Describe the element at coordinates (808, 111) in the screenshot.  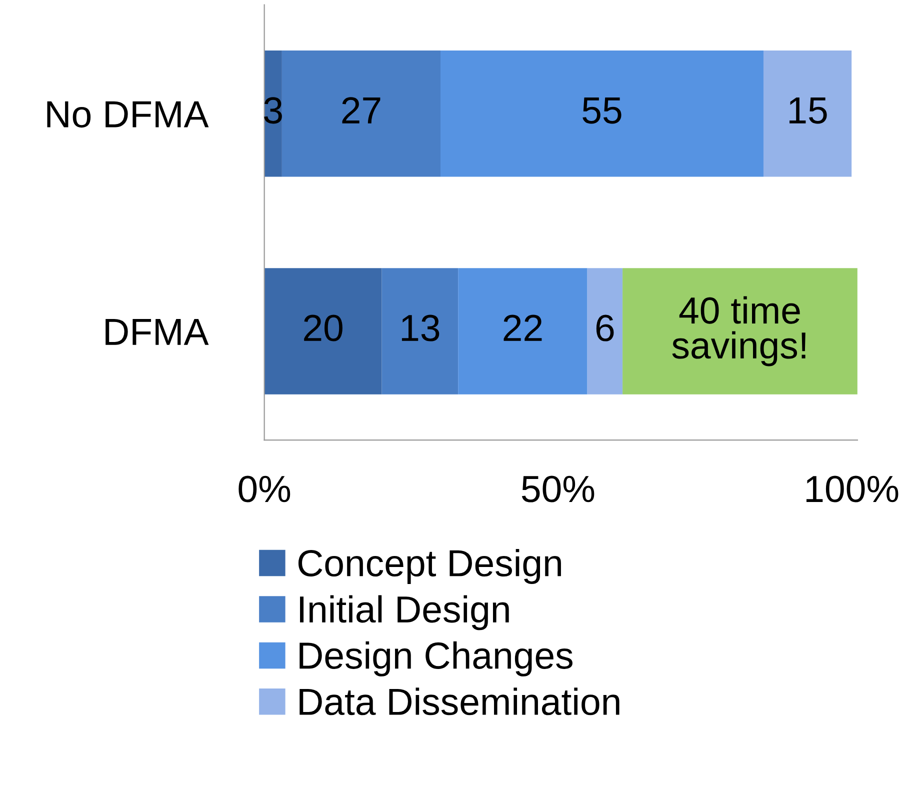
I see `data-label: 15` at that location.